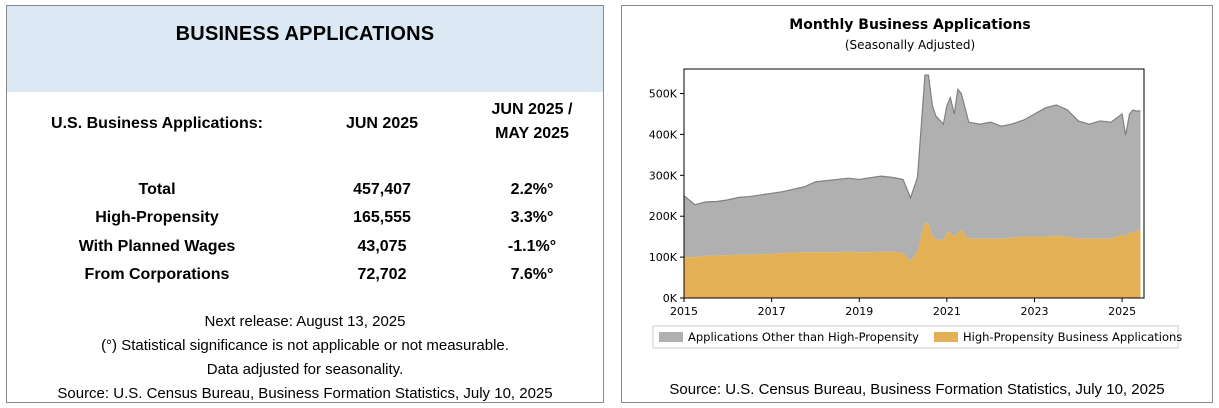 The width and height of the screenshot is (1219, 408). What do you see at coordinates (532, 274) in the screenshot?
I see `row-change: 7.6%°` at bounding box center [532, 274].